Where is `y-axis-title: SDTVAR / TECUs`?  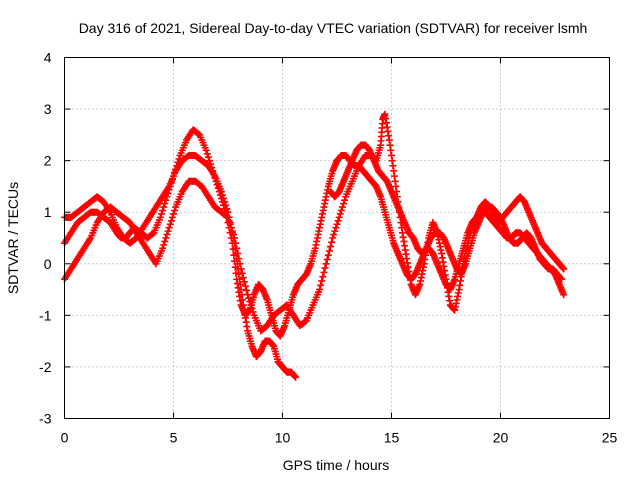 y-axis-title: SDTVAR / TECUs is located at coordinates (13, 238).